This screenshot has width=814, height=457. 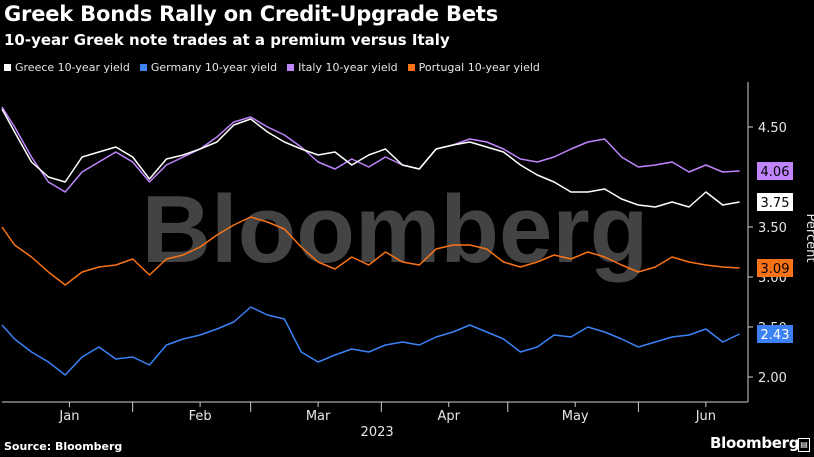 What do you see at coordinates (377, 432) in the screenshot?
I see `x-axis-label: 2023` at bounding box center [377, 432].